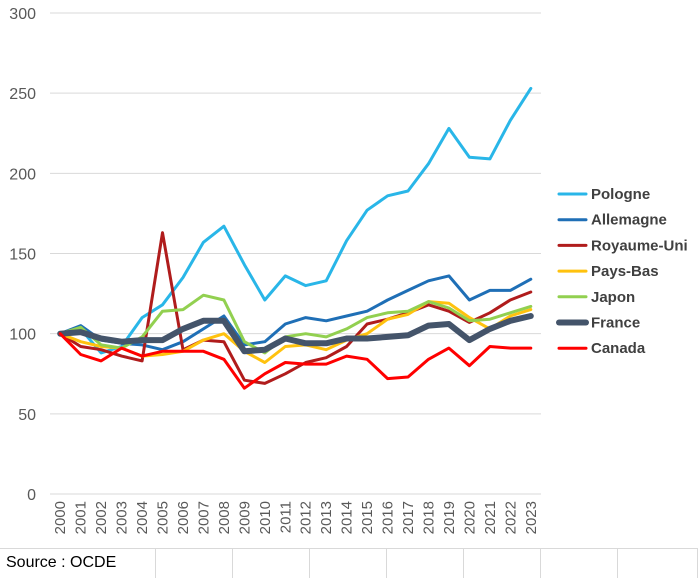 This screenshot has width=698, height=578. Describe the element at coordinates (31, 495) in the screenshot. I see `y-tick-label: 0` at that location.